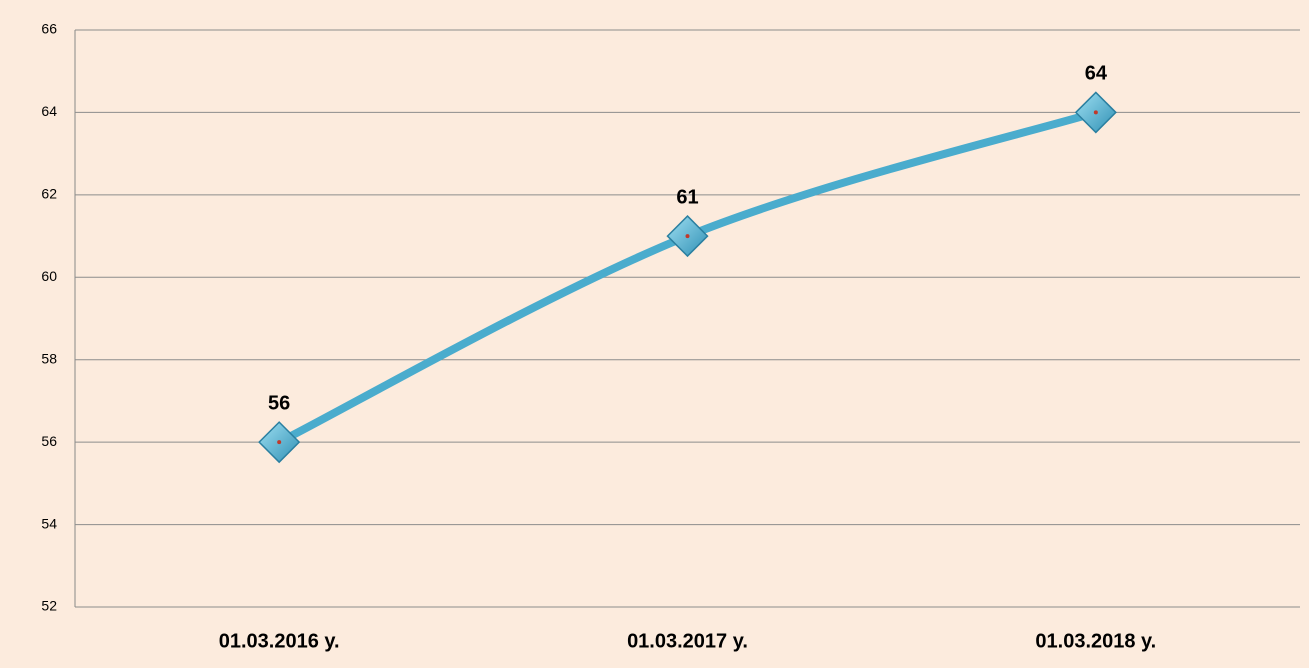 The image size is (1309, 668). What do you see at coordinates (49, 111) in the screenshot?
I see `y-tick-label: 64` at bounding box center [49, 111].